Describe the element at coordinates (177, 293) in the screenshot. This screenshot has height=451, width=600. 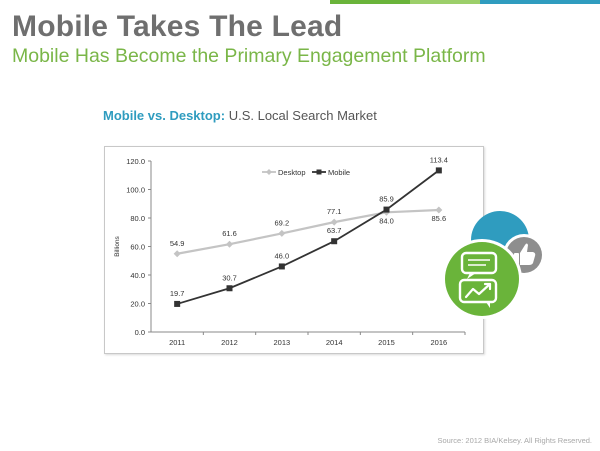
I see `data-label-mobile: 19.7` at that location.